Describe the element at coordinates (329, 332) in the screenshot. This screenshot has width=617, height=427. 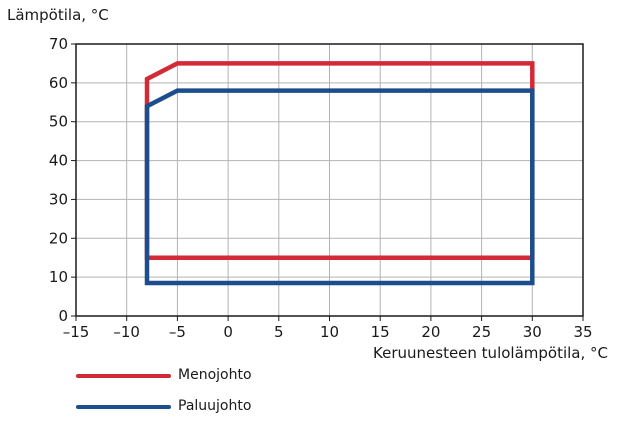
I see `x-tick-label: 10` at that location.